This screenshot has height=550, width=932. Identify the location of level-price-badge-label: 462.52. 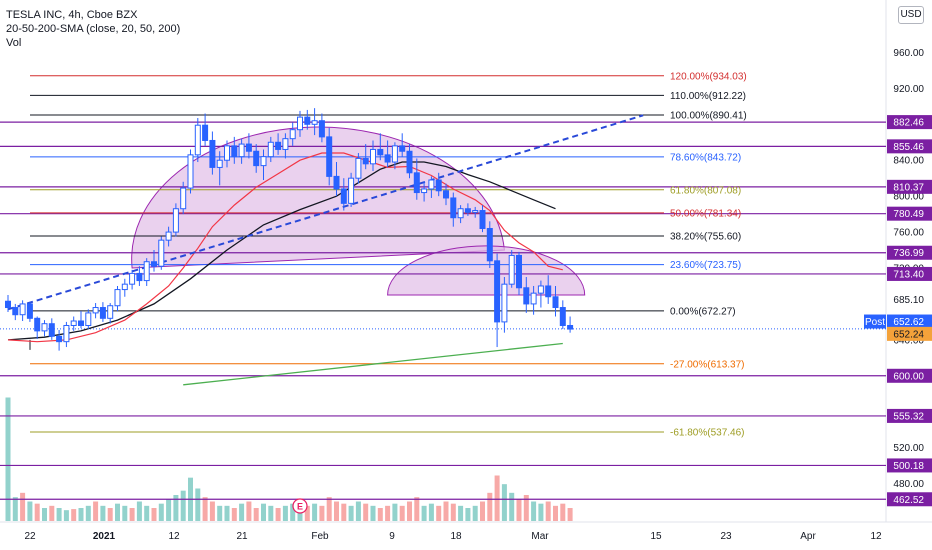
(908, 500).